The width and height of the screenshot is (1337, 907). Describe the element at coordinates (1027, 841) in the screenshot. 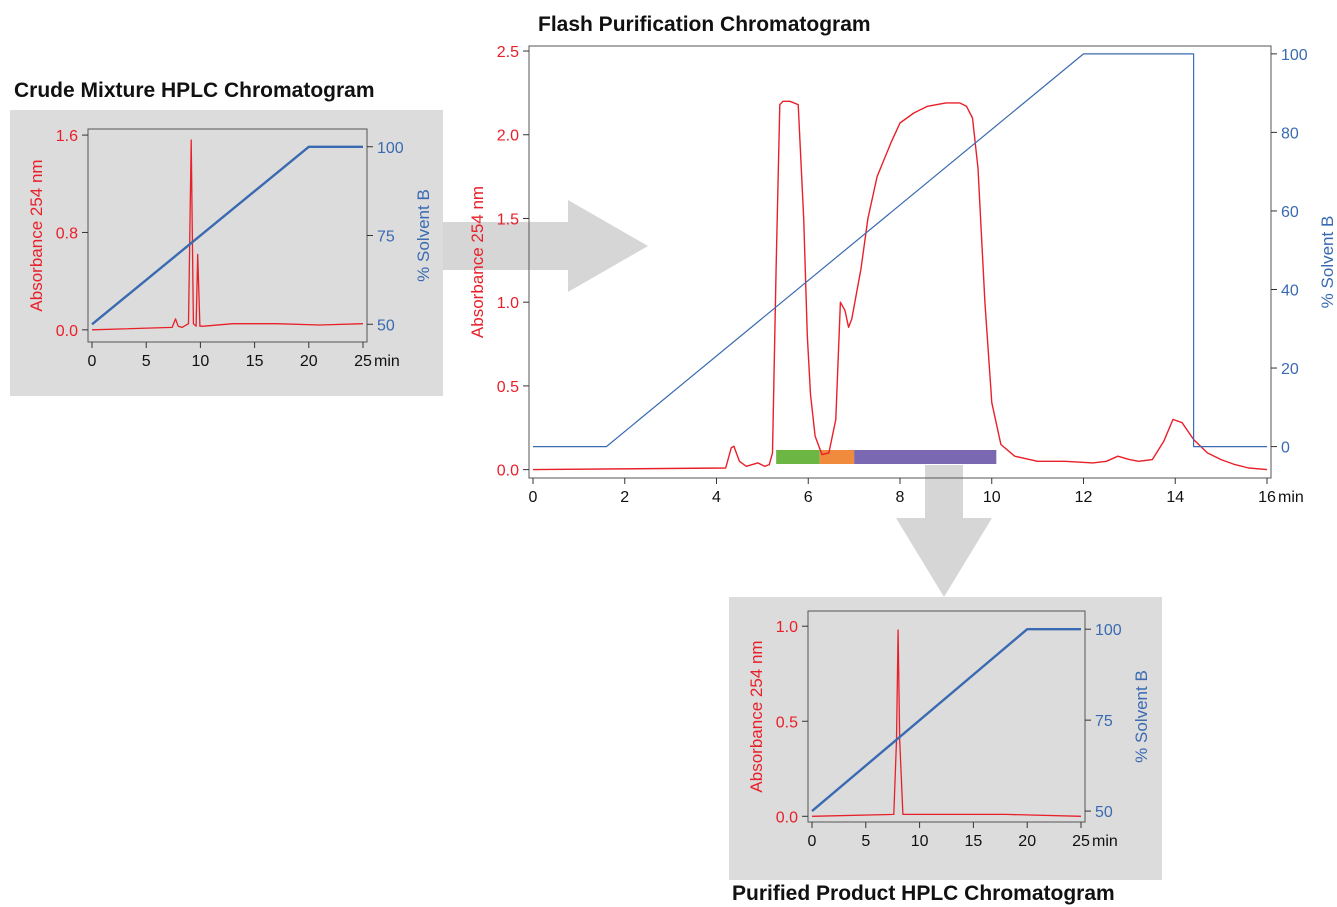

I see `purified-x-tick-label: 20` at that location.